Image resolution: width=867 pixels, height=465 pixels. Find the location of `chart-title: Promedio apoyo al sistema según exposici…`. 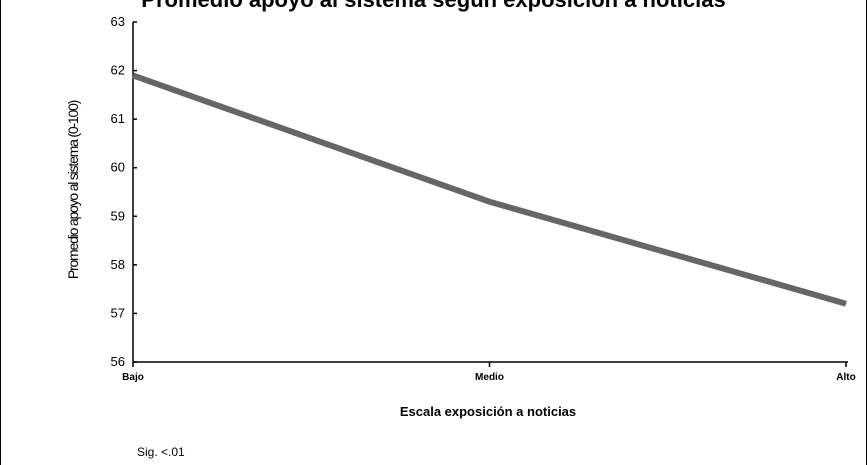

chart-title: Promedio apoyo al sistema según exposici… is located at coordinates (433, 6).